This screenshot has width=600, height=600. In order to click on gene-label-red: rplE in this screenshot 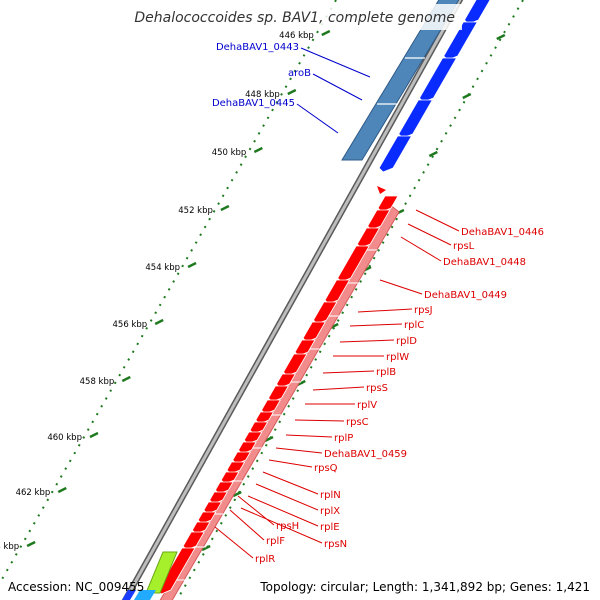, I will do `click(330, 527)`.